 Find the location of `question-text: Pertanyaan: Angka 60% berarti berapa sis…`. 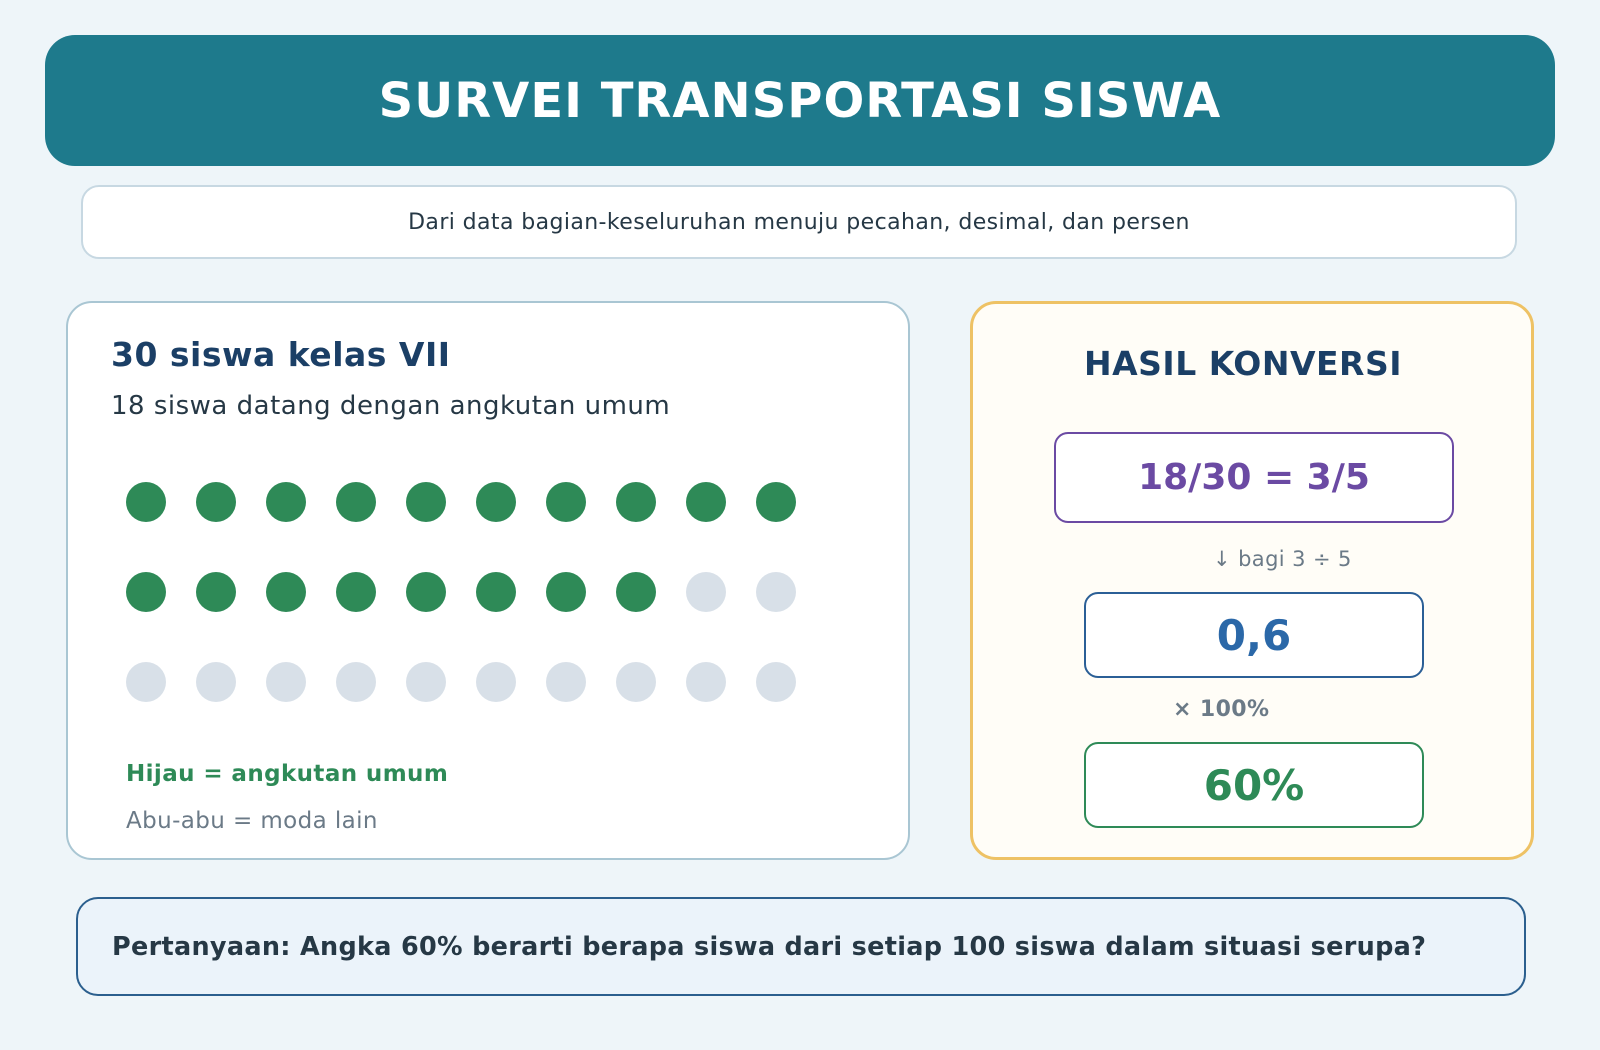

question-text: Pertanyaan: Angka 60% berarti berapa sis… is located at coordinates (769, 946).